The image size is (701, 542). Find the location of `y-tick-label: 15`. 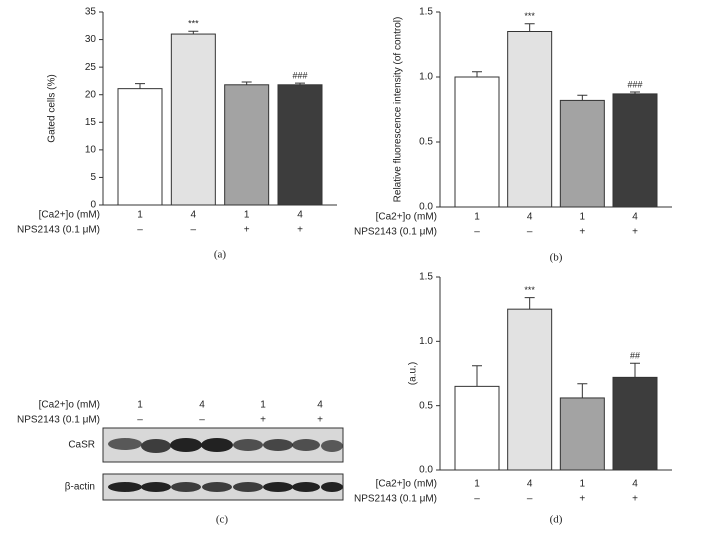

y-tick-label: 15 is located at coordinates (91, 122).